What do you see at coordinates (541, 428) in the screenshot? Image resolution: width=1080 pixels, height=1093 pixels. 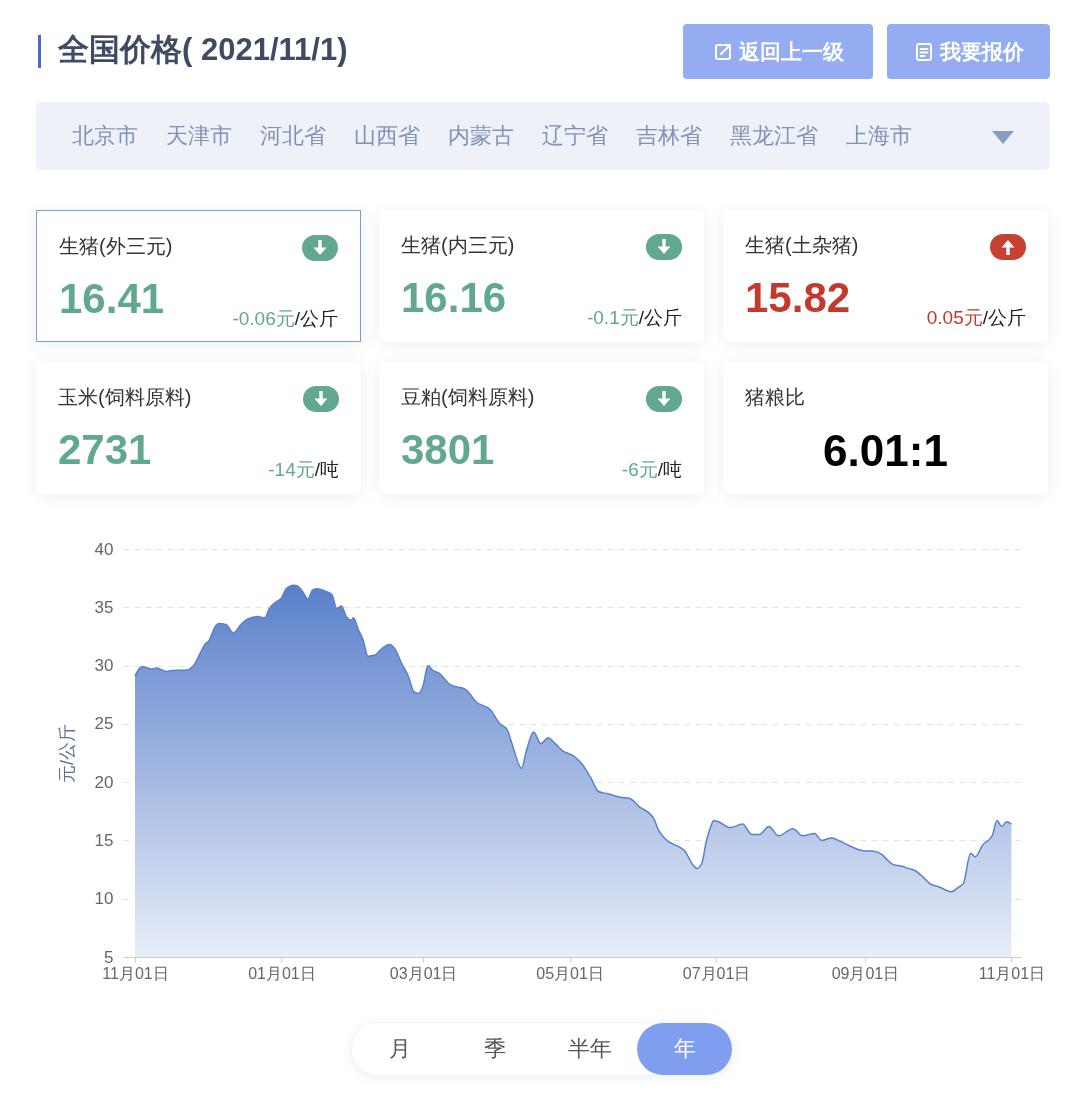 I see `card: 豆粕(饲料原料) 3801 -6元/吨` at bounding box center [541, 428].